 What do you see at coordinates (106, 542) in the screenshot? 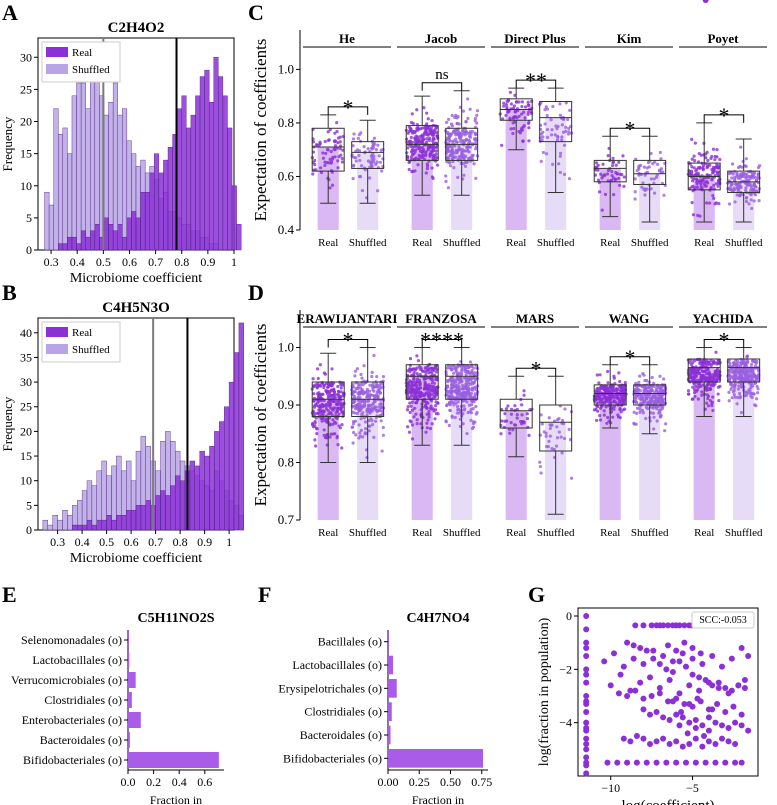
I see `x-tick-label: 0.5` at bounding box center [106, 542].